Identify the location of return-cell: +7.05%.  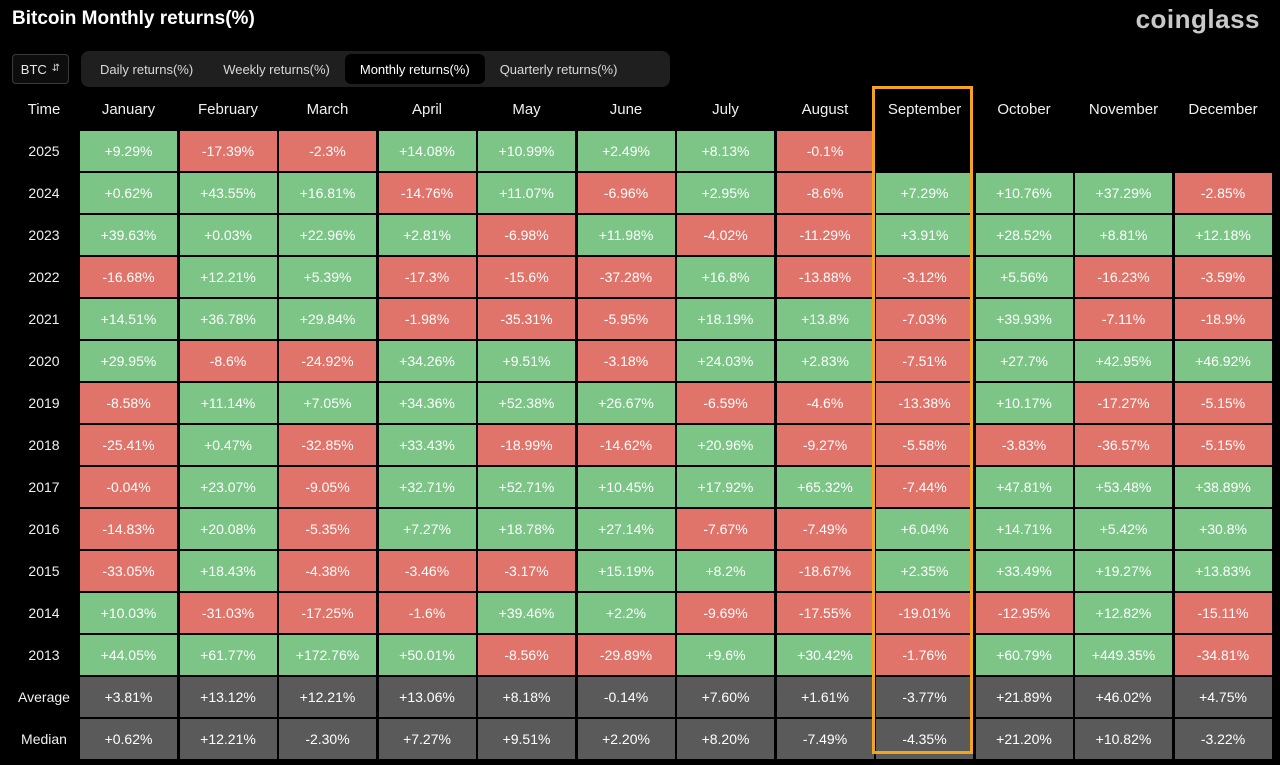
(327, 403).